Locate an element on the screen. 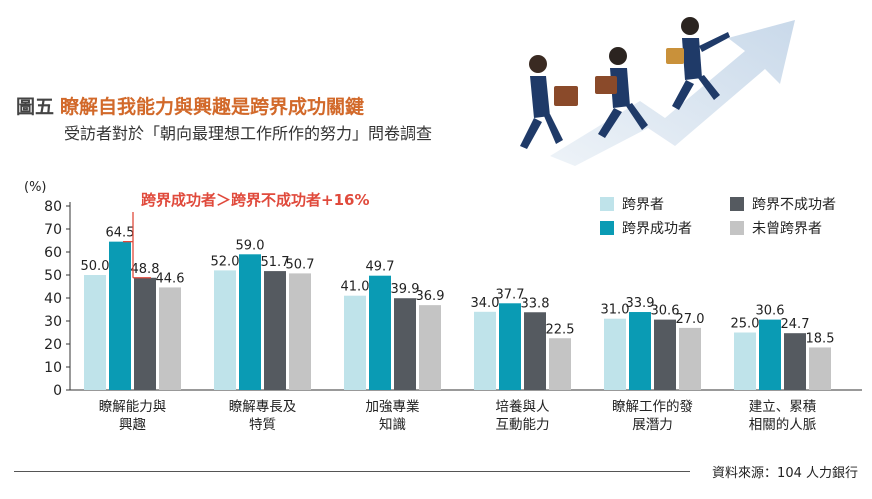 Image resolution: width=872 pixels, height=499 pixels. bar-value-label: 52.0 is located at coordinates (225, 261).